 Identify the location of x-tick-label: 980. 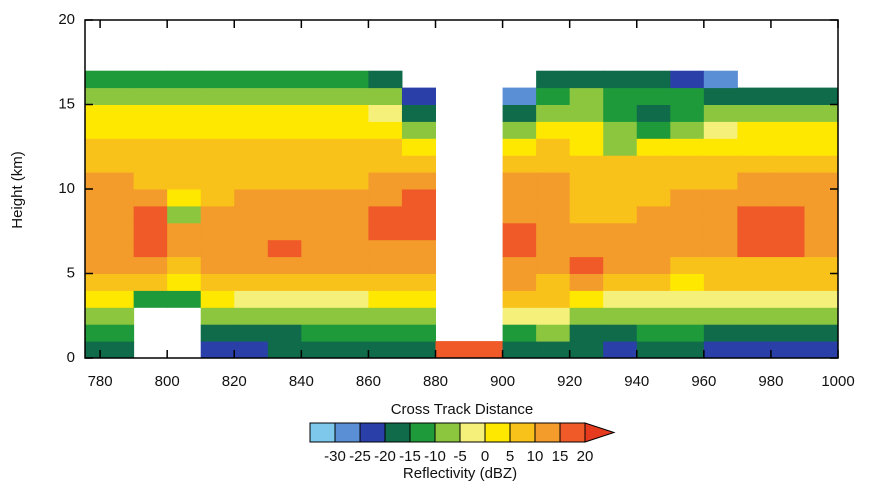
(770, 381).